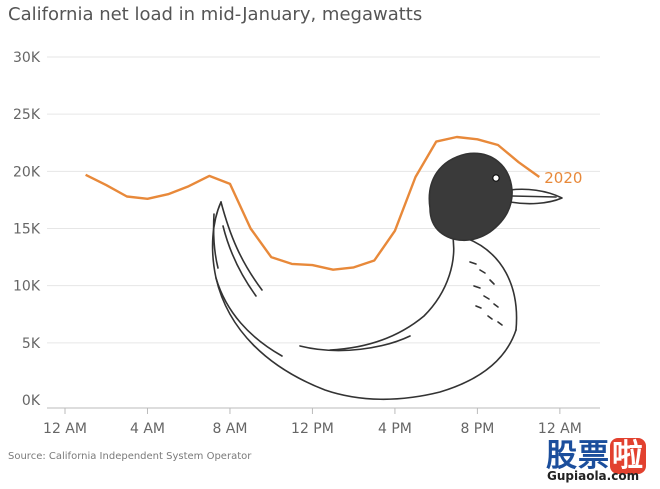 This screenshot has height=489, width=660. Describe the element at coordinates (31, 344) in the screenshot. I see `y-tick-label: 5K` at that location.